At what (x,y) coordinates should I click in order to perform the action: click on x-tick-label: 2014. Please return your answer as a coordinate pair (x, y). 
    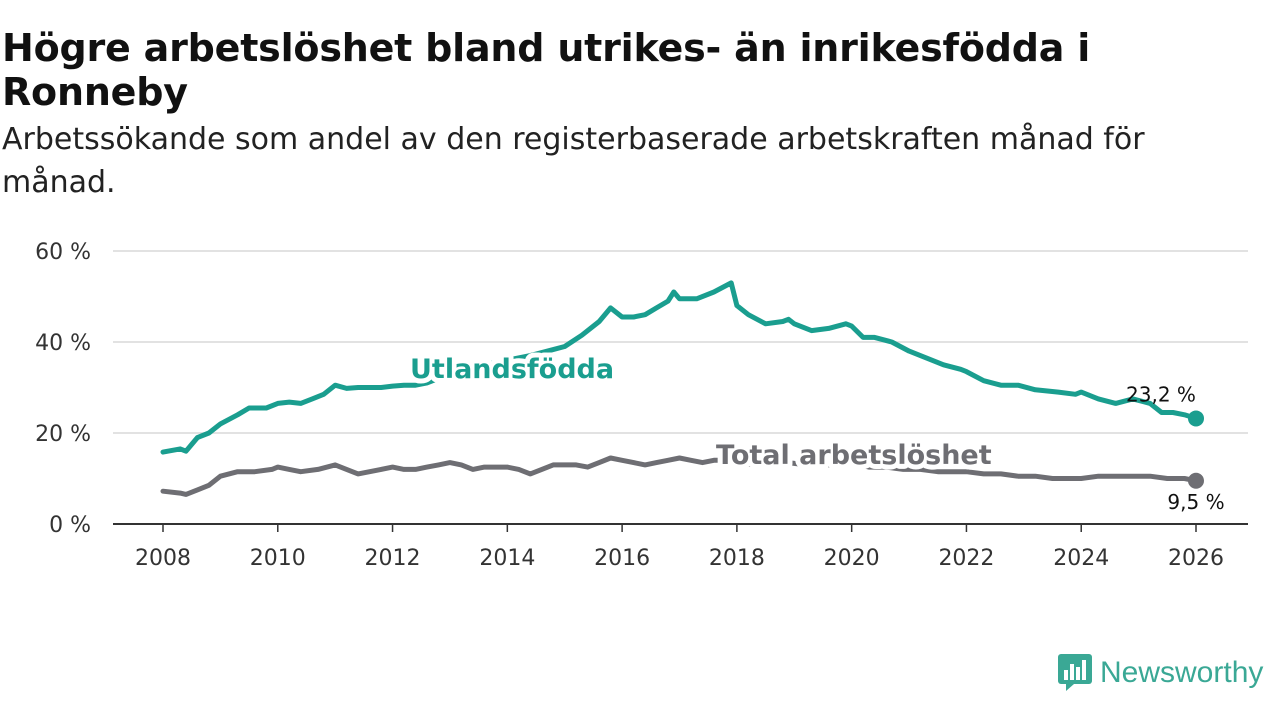
    Looking at the image, I should click on (507, 558).